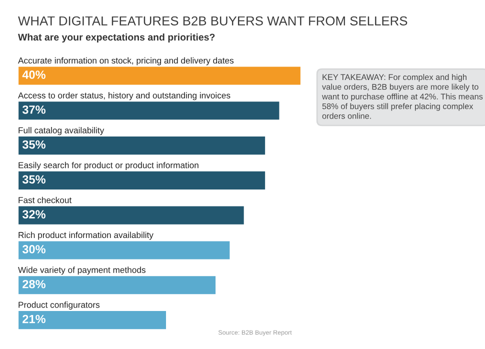 The width and height of the screenshot is (485, 349). What do you see at coordinates (34, 284) in the screenshot?
I see `data-label: 28%` at bounding box center [34, 284].